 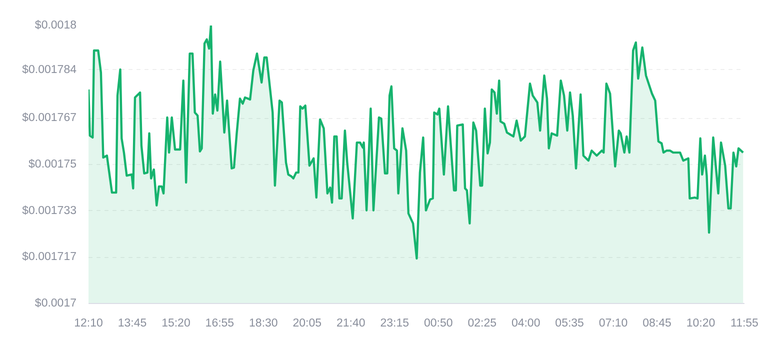 I want to click on y-tick-label: $0.00175, so click(x=52, y=164).